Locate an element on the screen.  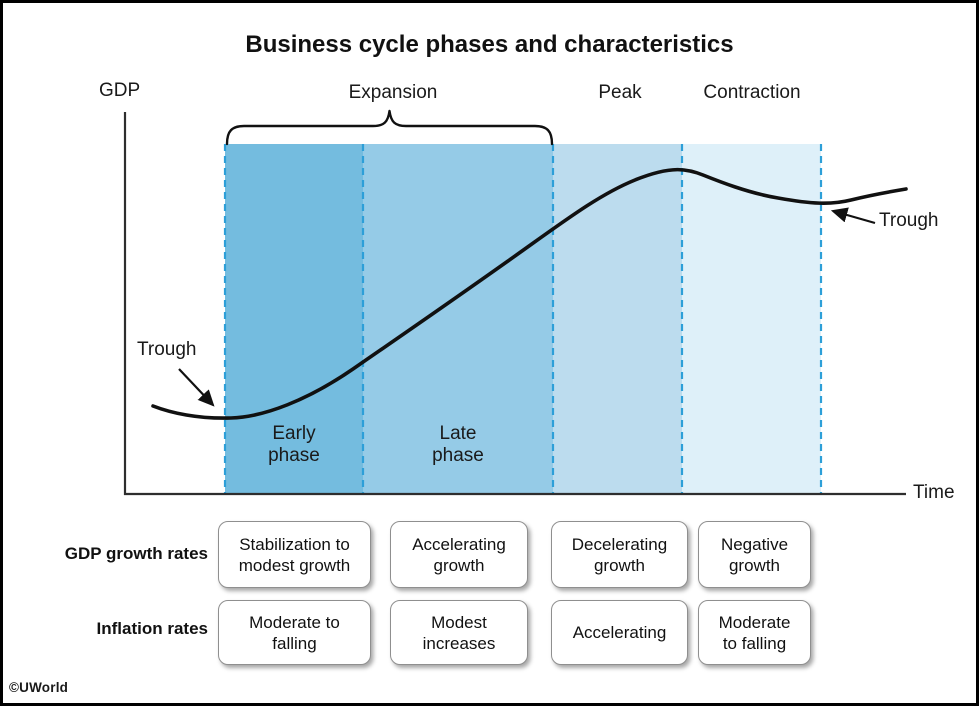
row-label-gdp-growth: GDP growth rates is located at coordinates (136, 553).